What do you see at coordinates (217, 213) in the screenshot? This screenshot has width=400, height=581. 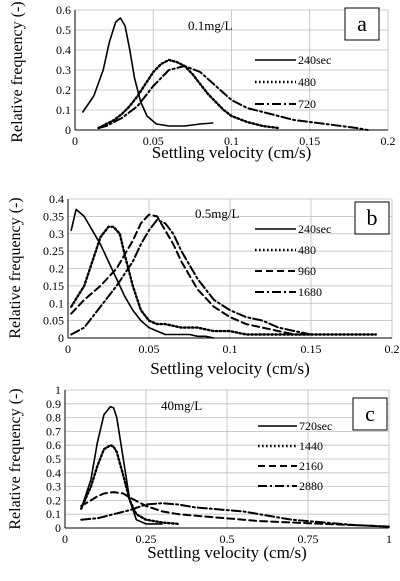 I see `concentration-annotation: 0.5mg/L` at bounding box center [217, 213].